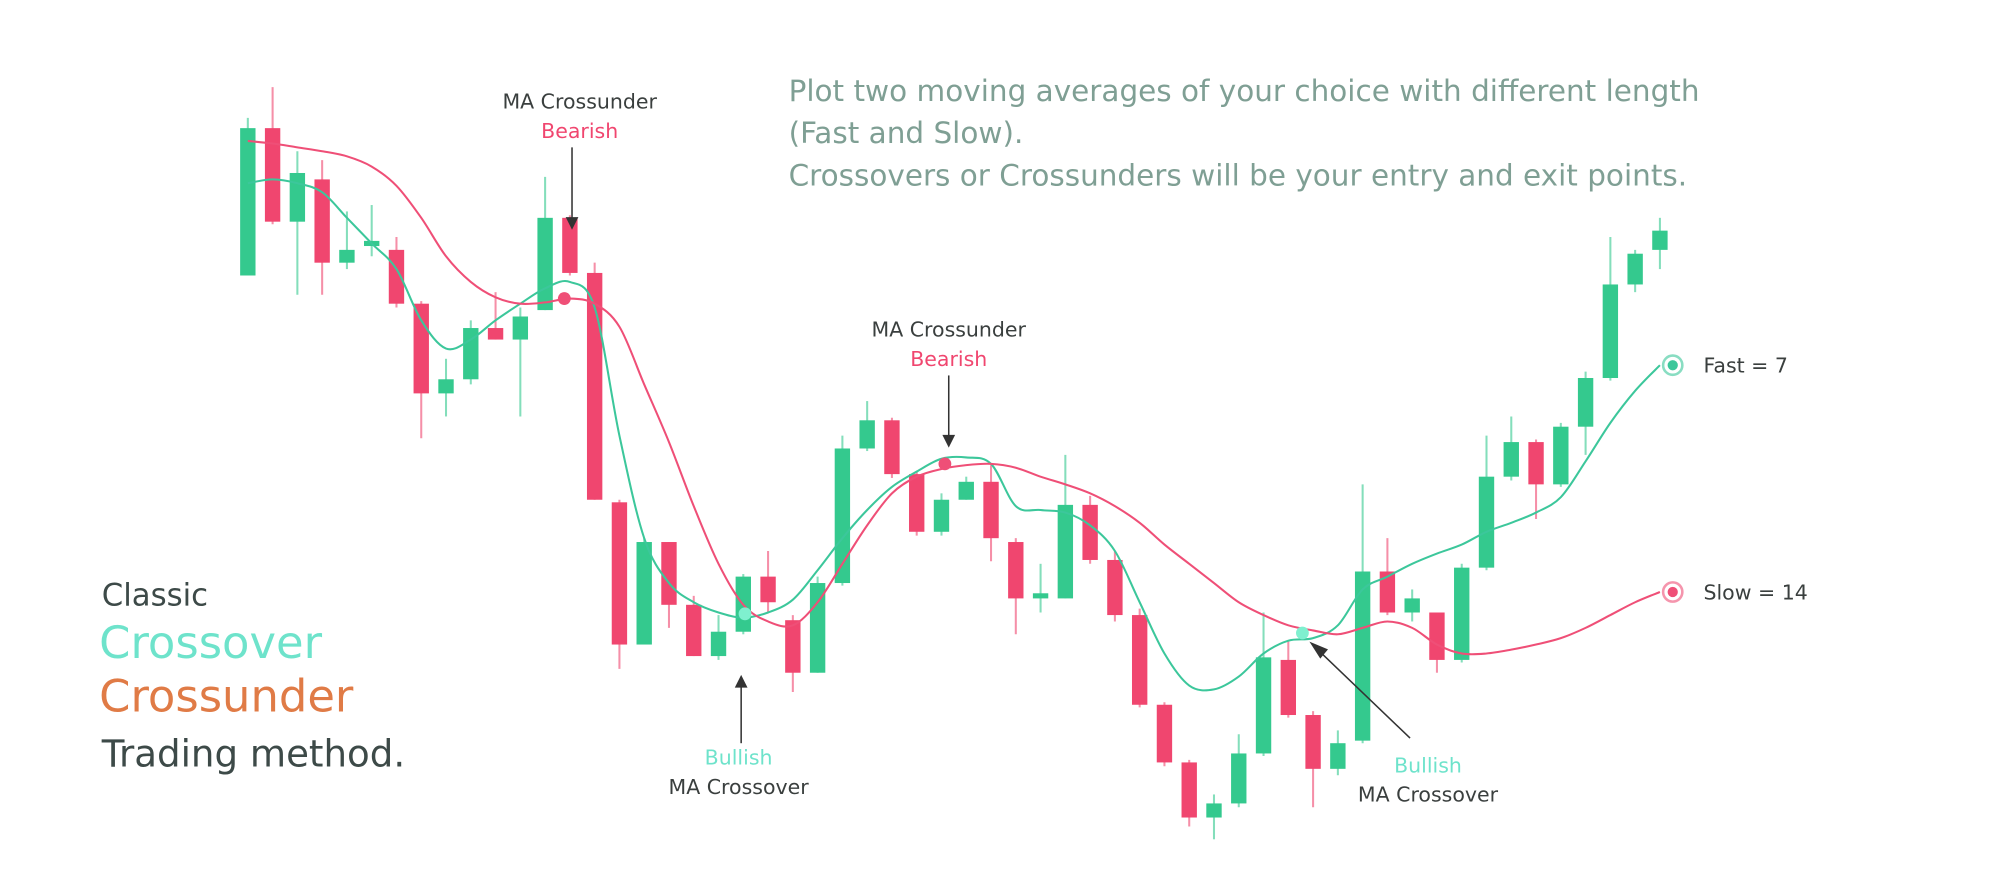  I want to click on headline-line: Trading method., so click(253, 754).